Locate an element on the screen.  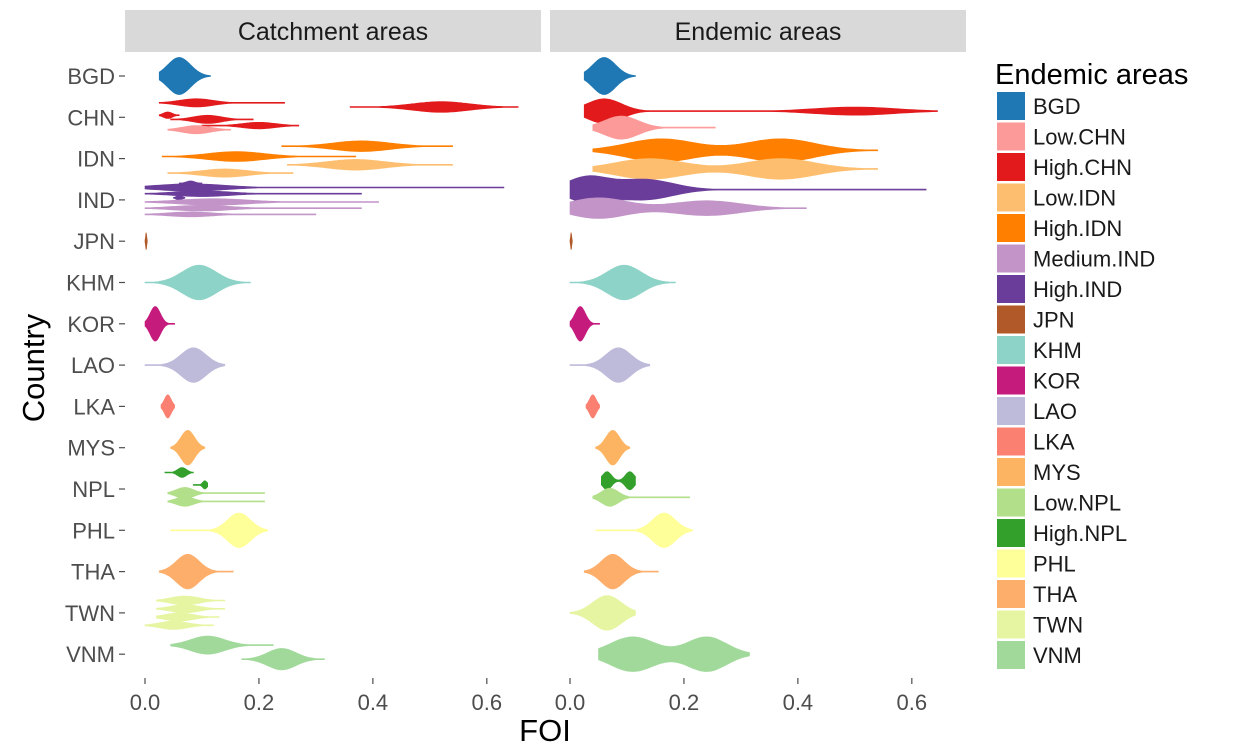
y-axis-title: Country is located at coordinates (33, 367).